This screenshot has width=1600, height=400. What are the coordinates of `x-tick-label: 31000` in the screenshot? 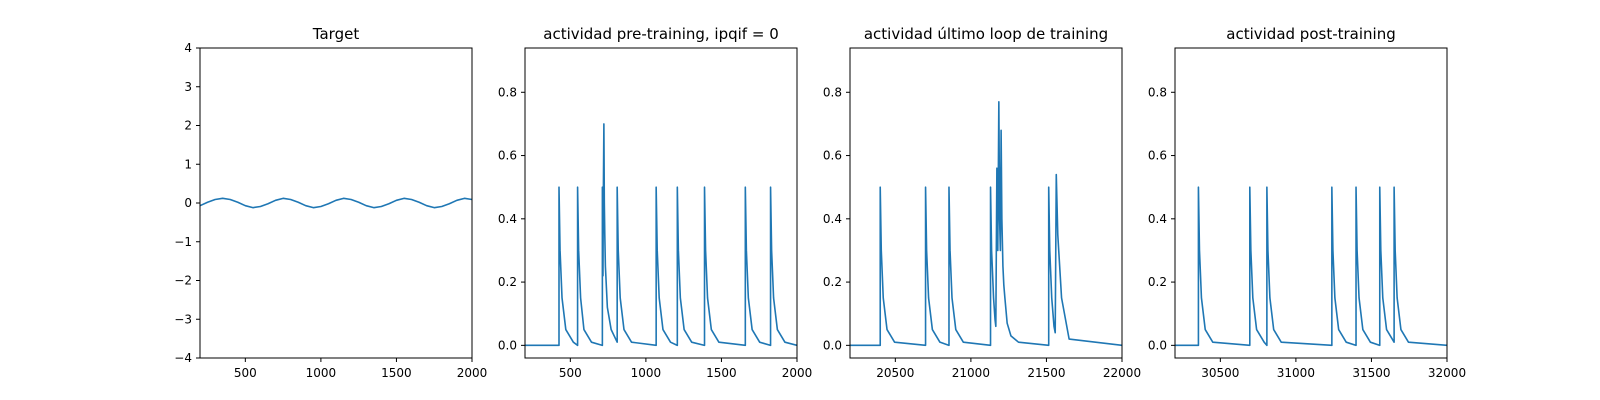 It's located at (1296, 373).